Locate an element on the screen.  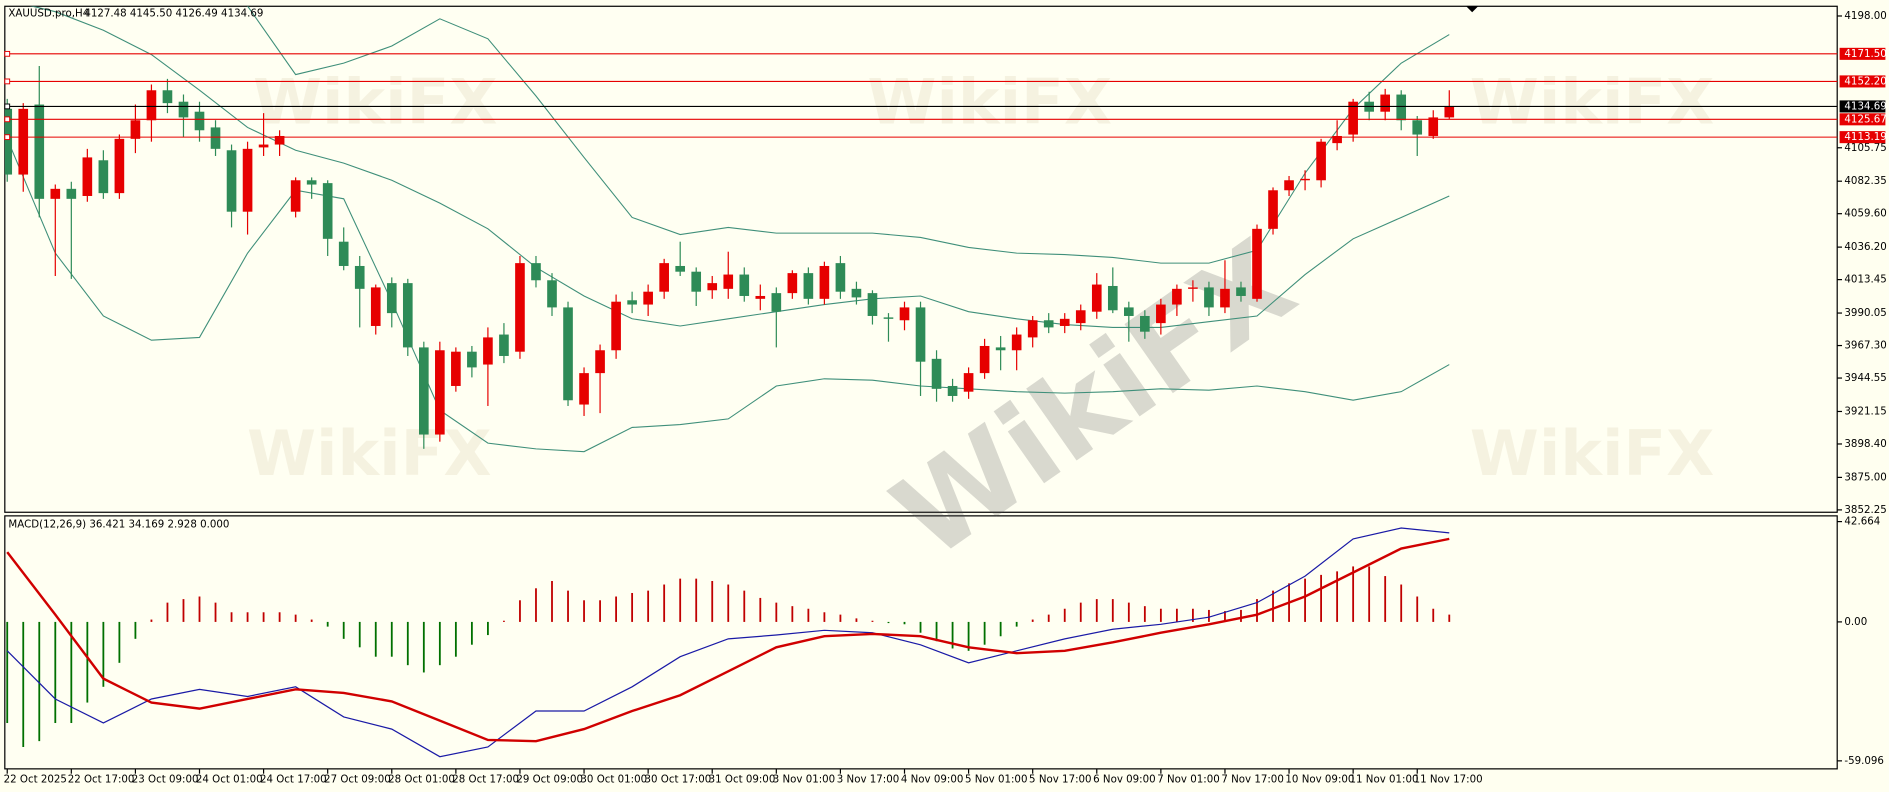
shift-marker is located at coordinates (1472, 9).